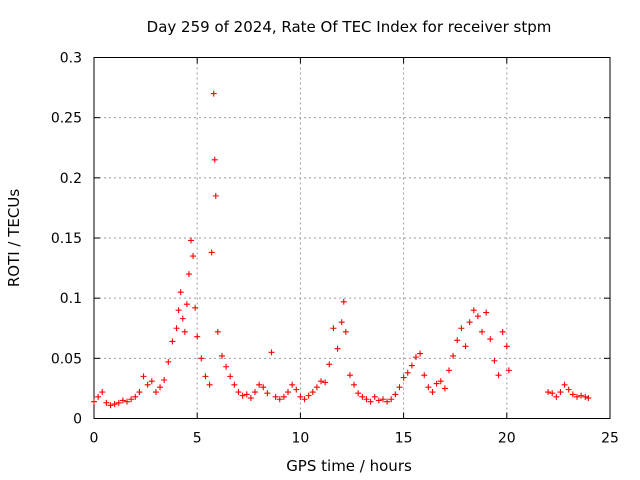 The image size is (640, 480). I want to click on y-tick-labels: 0 0.05 0.1 0.15 0.2 0.25 0.3, so click(66, 239).